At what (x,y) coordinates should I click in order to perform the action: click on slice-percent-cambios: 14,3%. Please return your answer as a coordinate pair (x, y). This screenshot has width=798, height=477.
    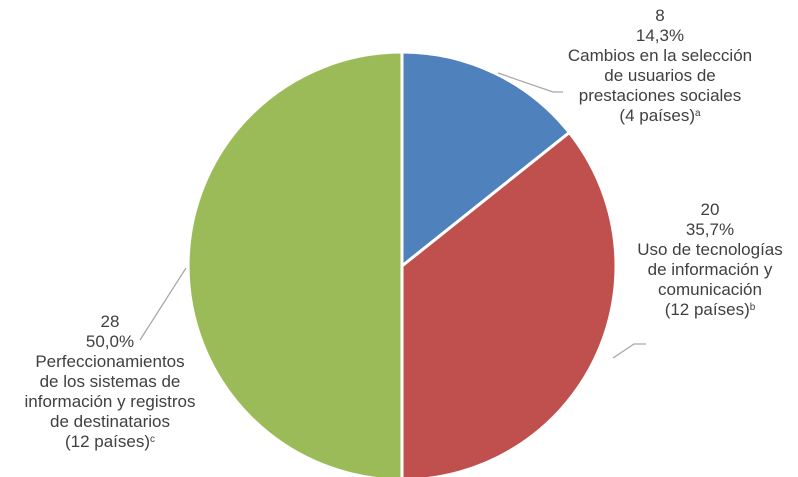
    Looking at the image, I should click on (660, 35).